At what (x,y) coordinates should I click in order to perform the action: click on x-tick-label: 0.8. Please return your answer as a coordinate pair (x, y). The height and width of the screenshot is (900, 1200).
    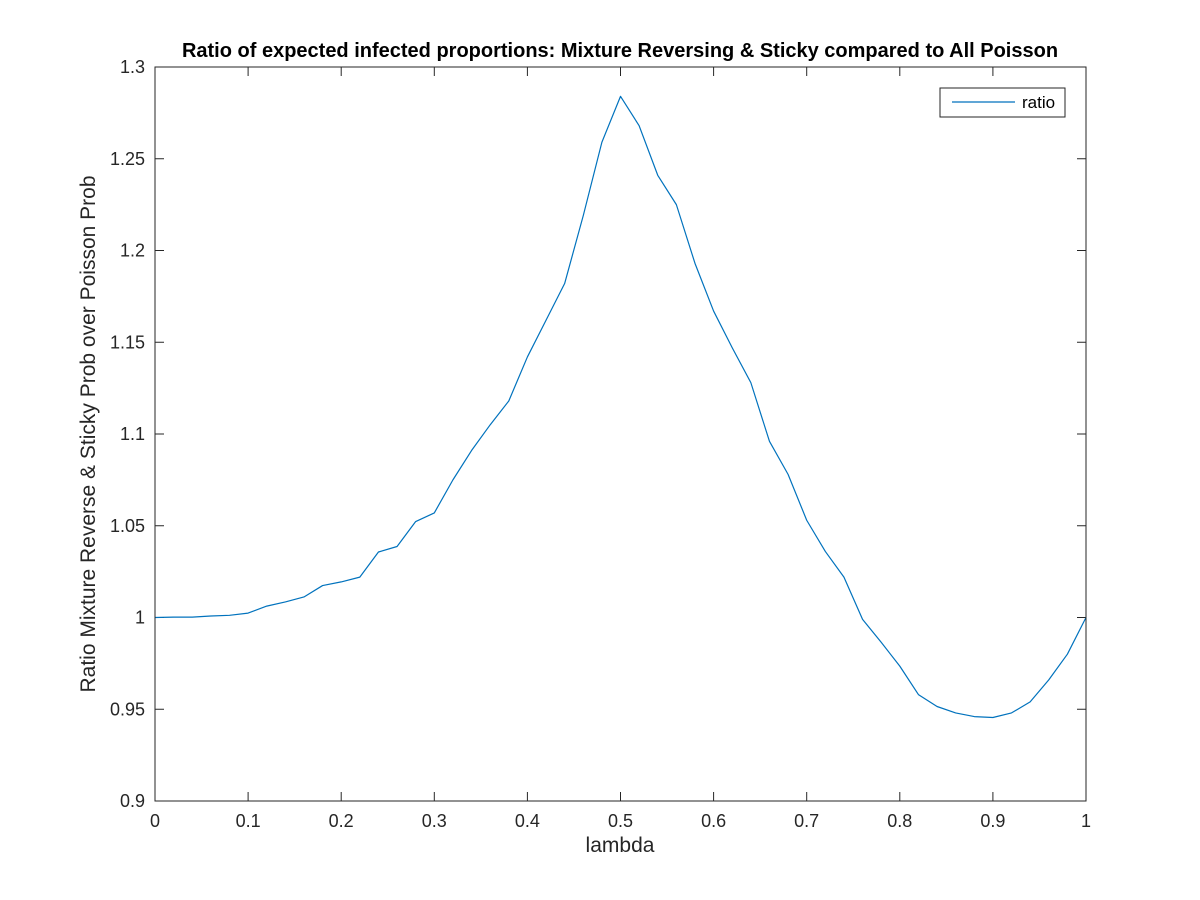
    Looking at the image, I should click on (899, 821).